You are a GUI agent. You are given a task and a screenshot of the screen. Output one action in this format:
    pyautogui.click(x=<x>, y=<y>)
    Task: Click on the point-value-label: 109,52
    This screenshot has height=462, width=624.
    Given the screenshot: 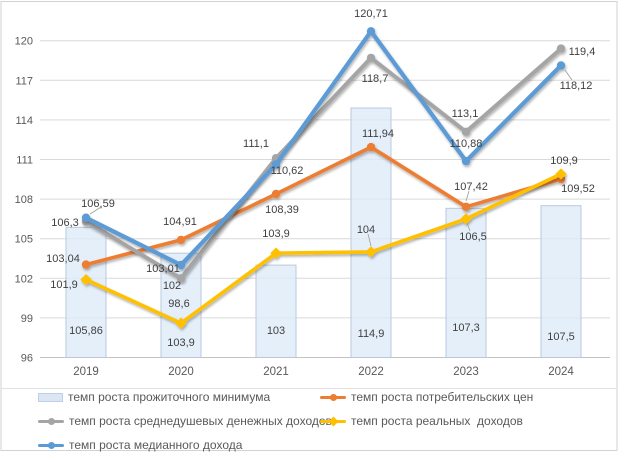 What is the action you would take?
    pyautogui.click(x=578, y=189)
    